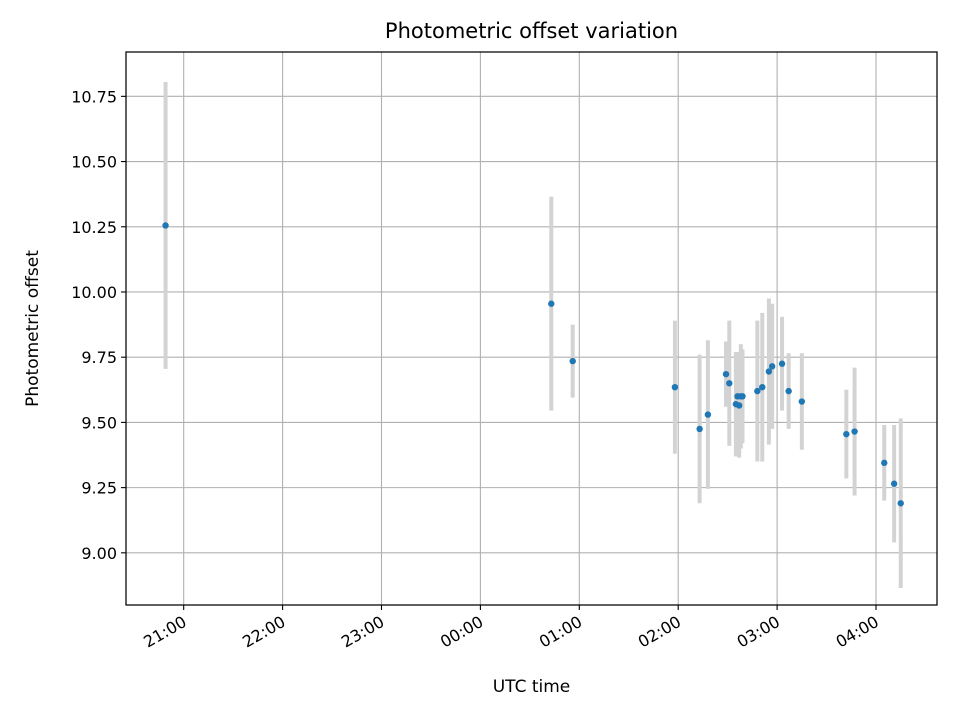  What do you see at coordinates (94, 96) in the screenshot?
I see `y-tick-label: 10.75` at bounding box center [94, 96].